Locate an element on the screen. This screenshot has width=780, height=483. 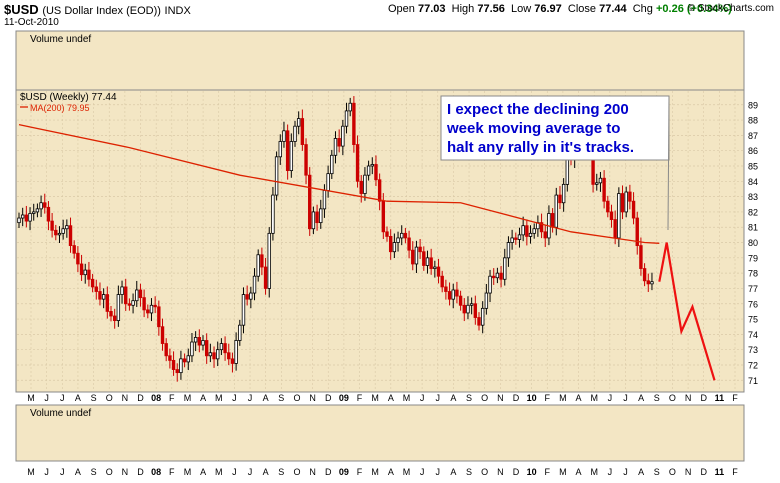
annotation-box is located at coordinates (555, 128).